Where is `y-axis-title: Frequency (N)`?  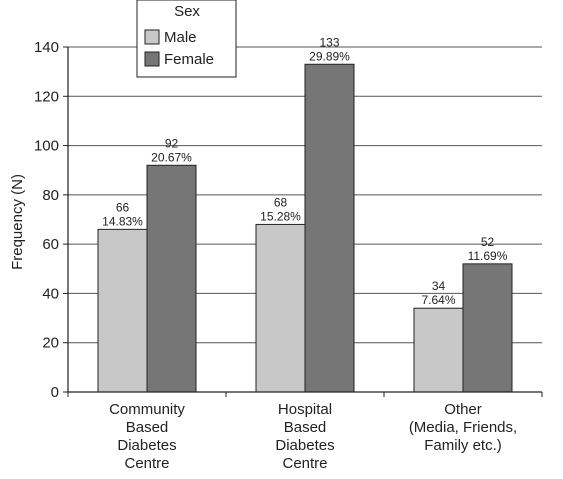
y-axis-title: Frequency (N) is located at coordinates (17, 222).